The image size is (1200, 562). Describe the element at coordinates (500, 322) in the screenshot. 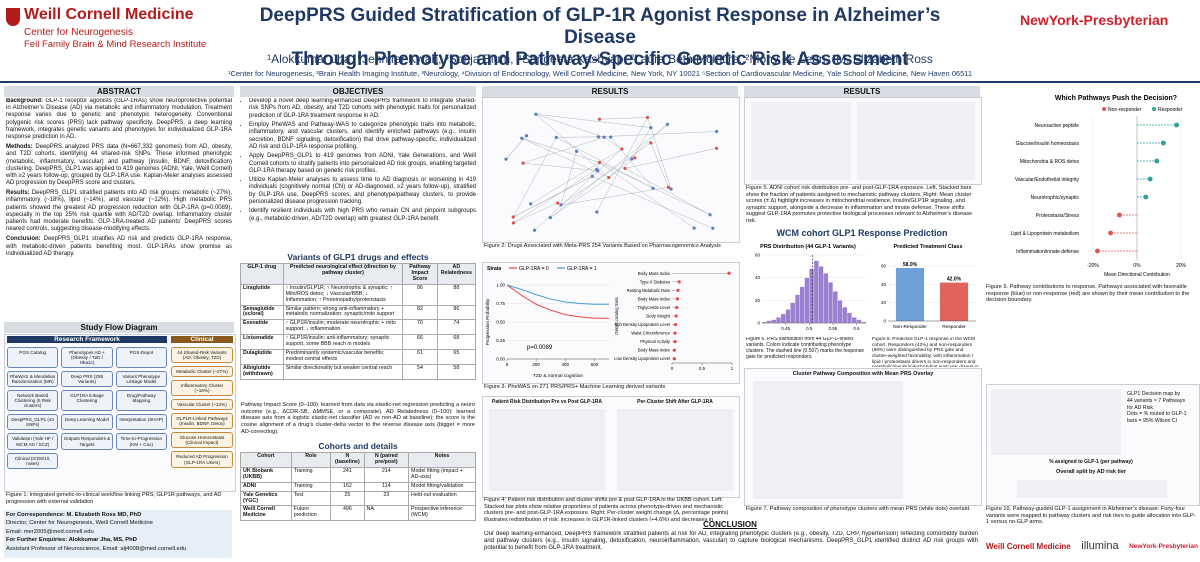

I see `y-tick-label: 0.50` at that location.